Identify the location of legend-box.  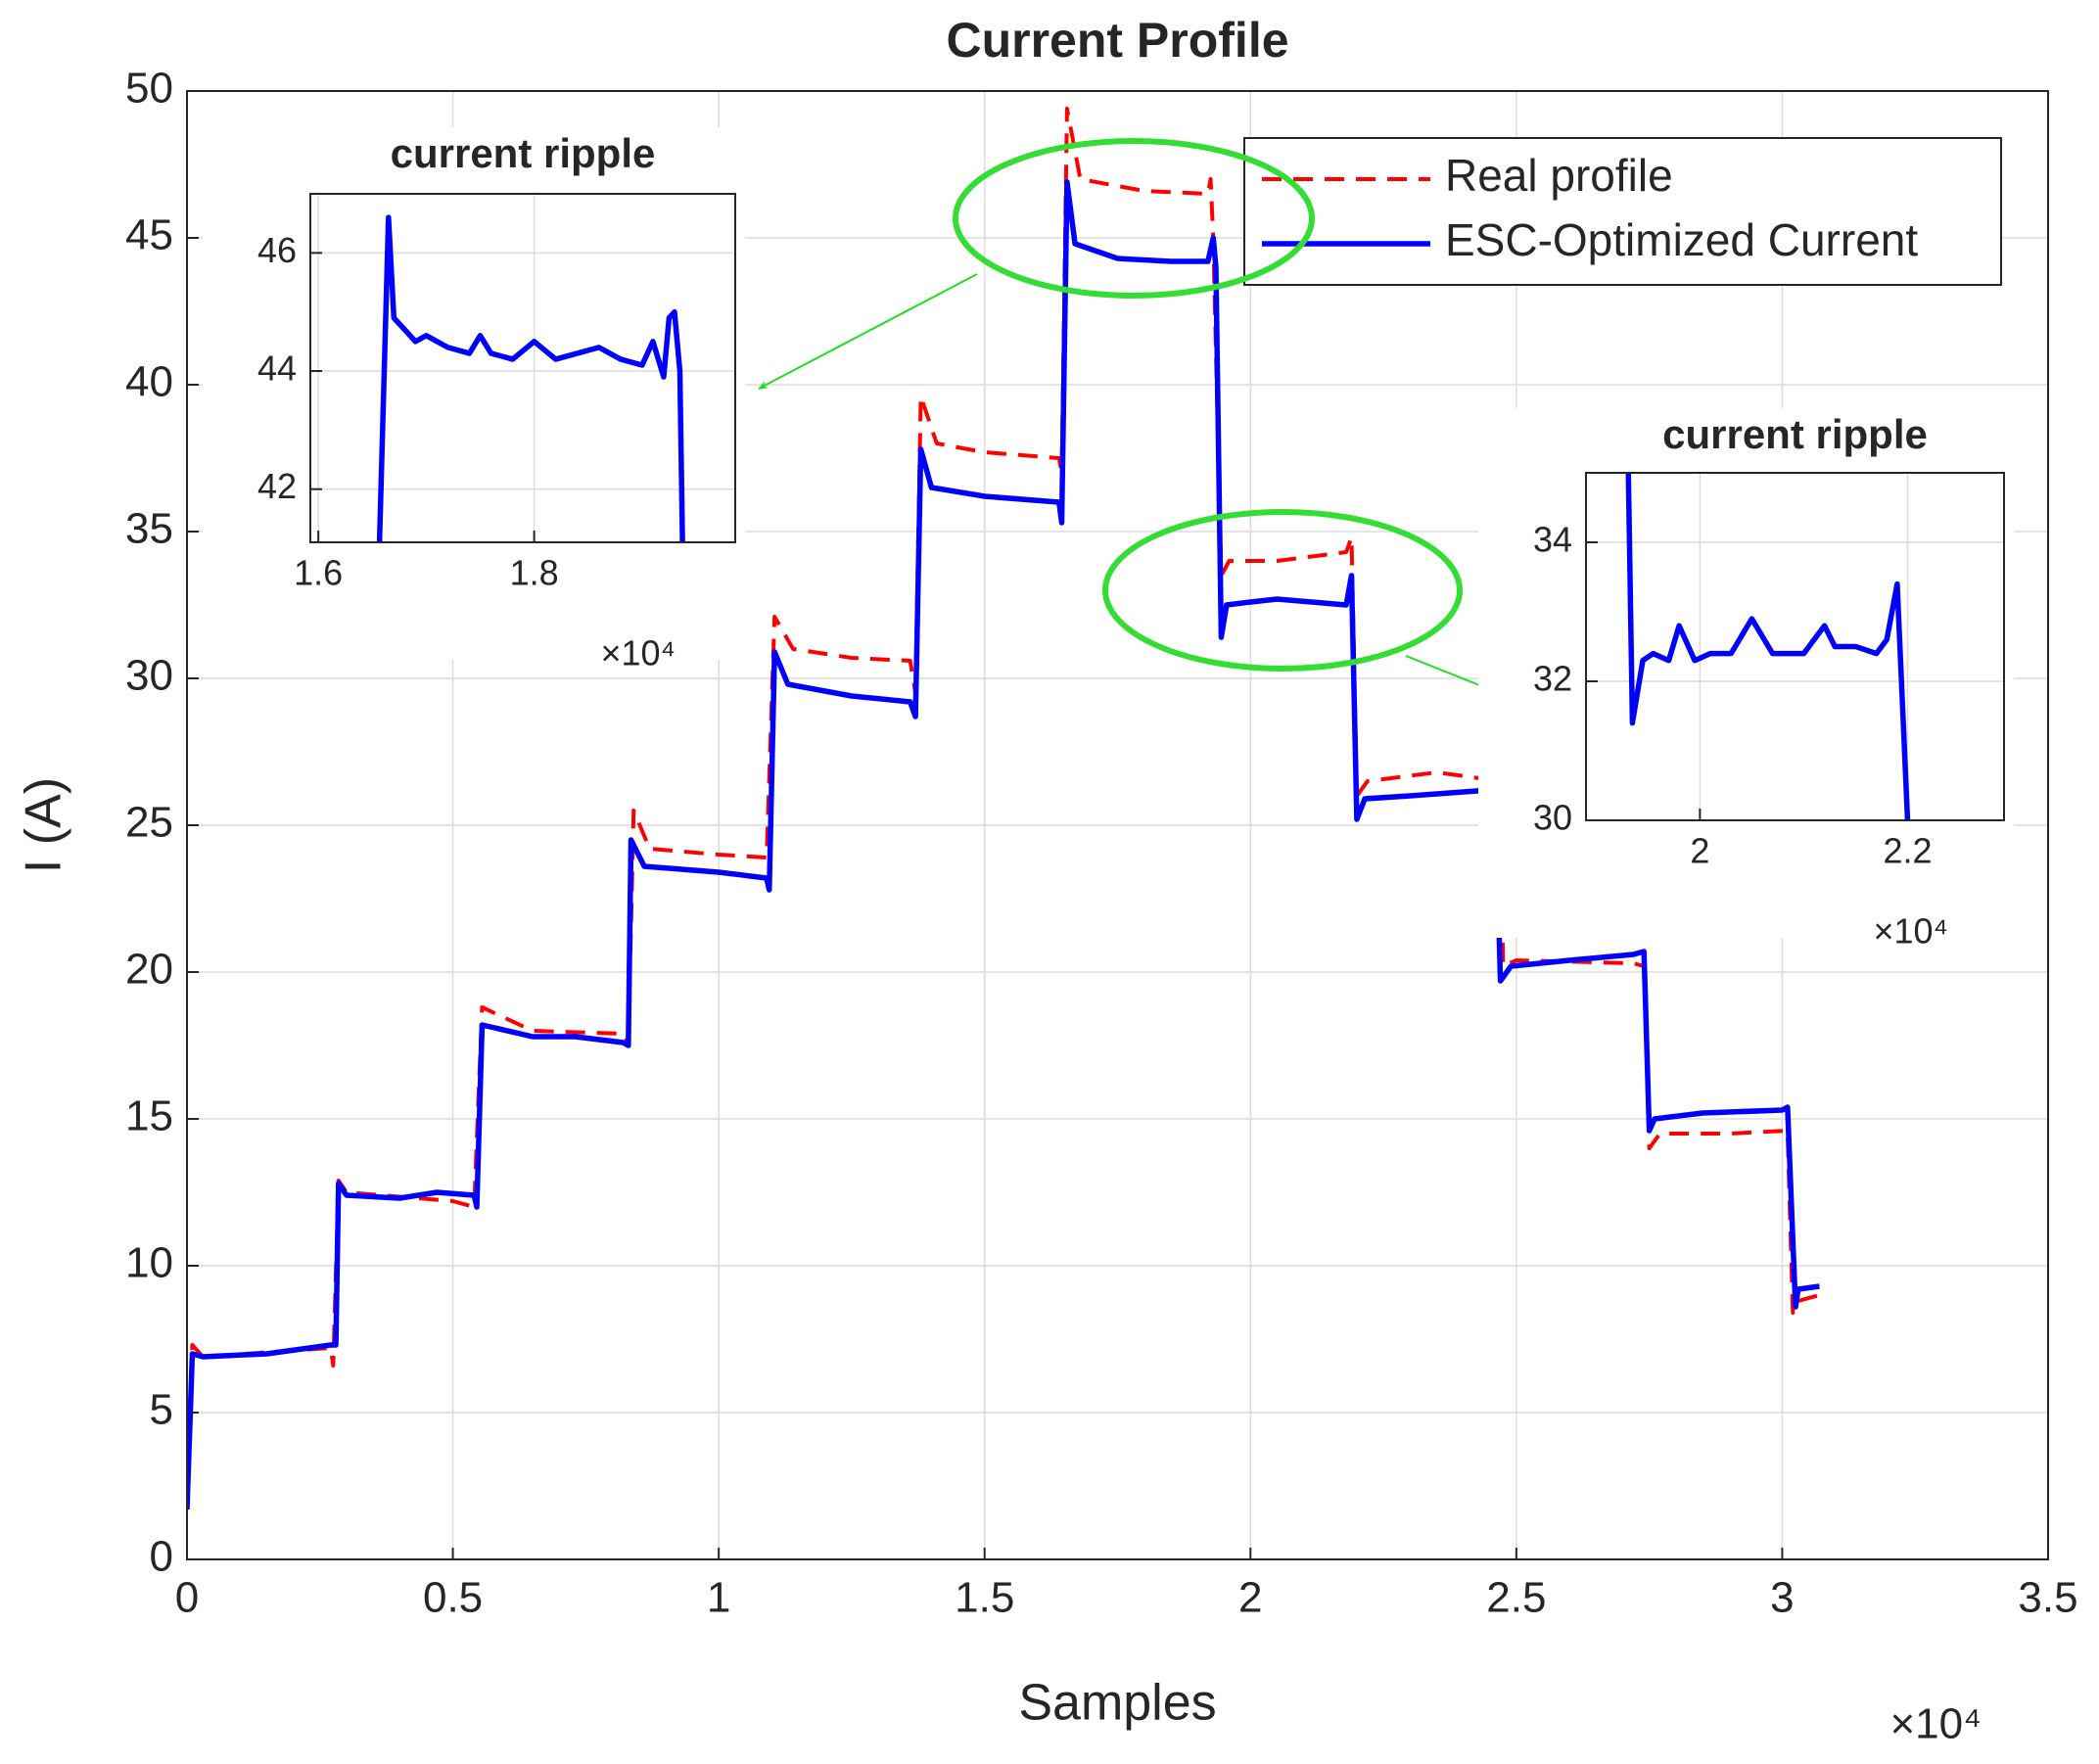
(1623, 211).